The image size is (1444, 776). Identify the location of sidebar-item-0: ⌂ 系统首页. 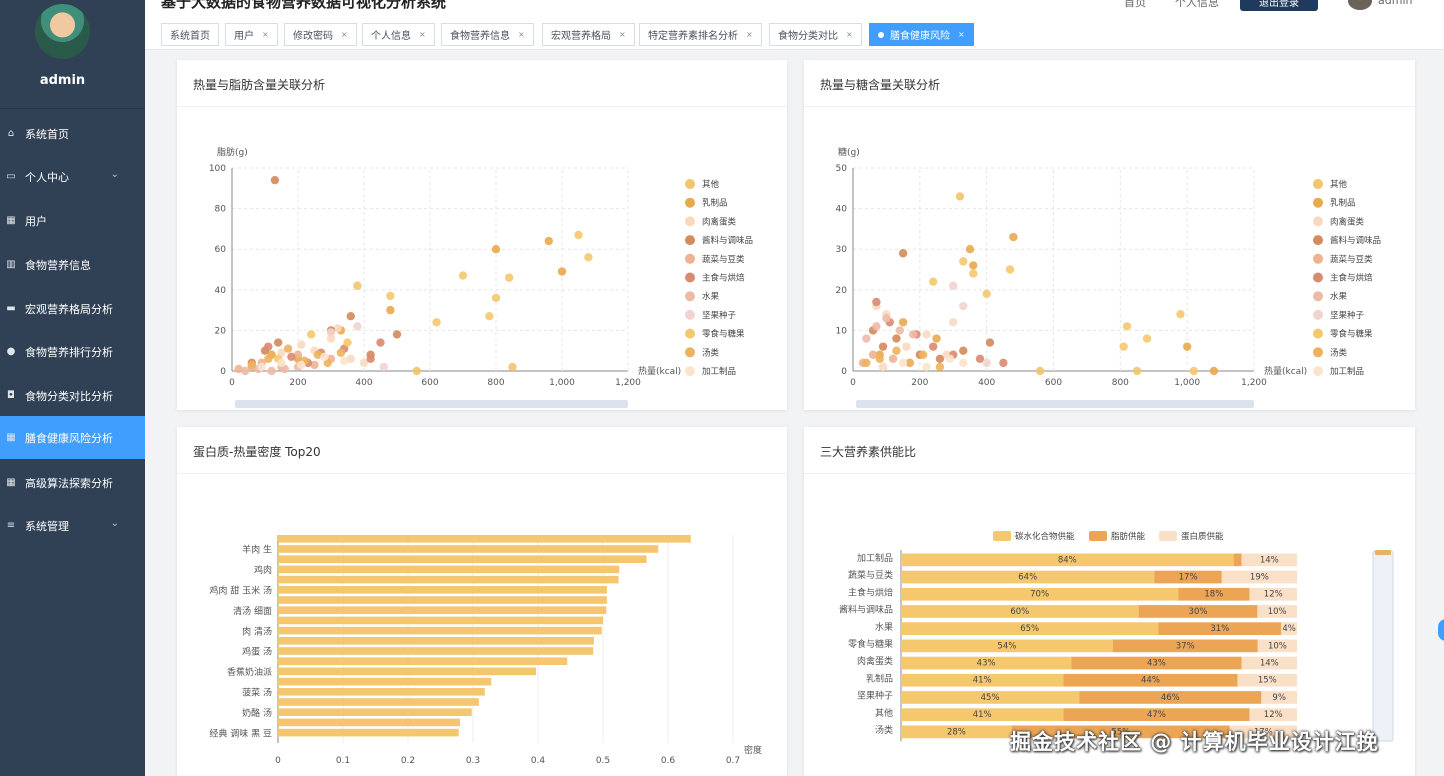
(72, 133).